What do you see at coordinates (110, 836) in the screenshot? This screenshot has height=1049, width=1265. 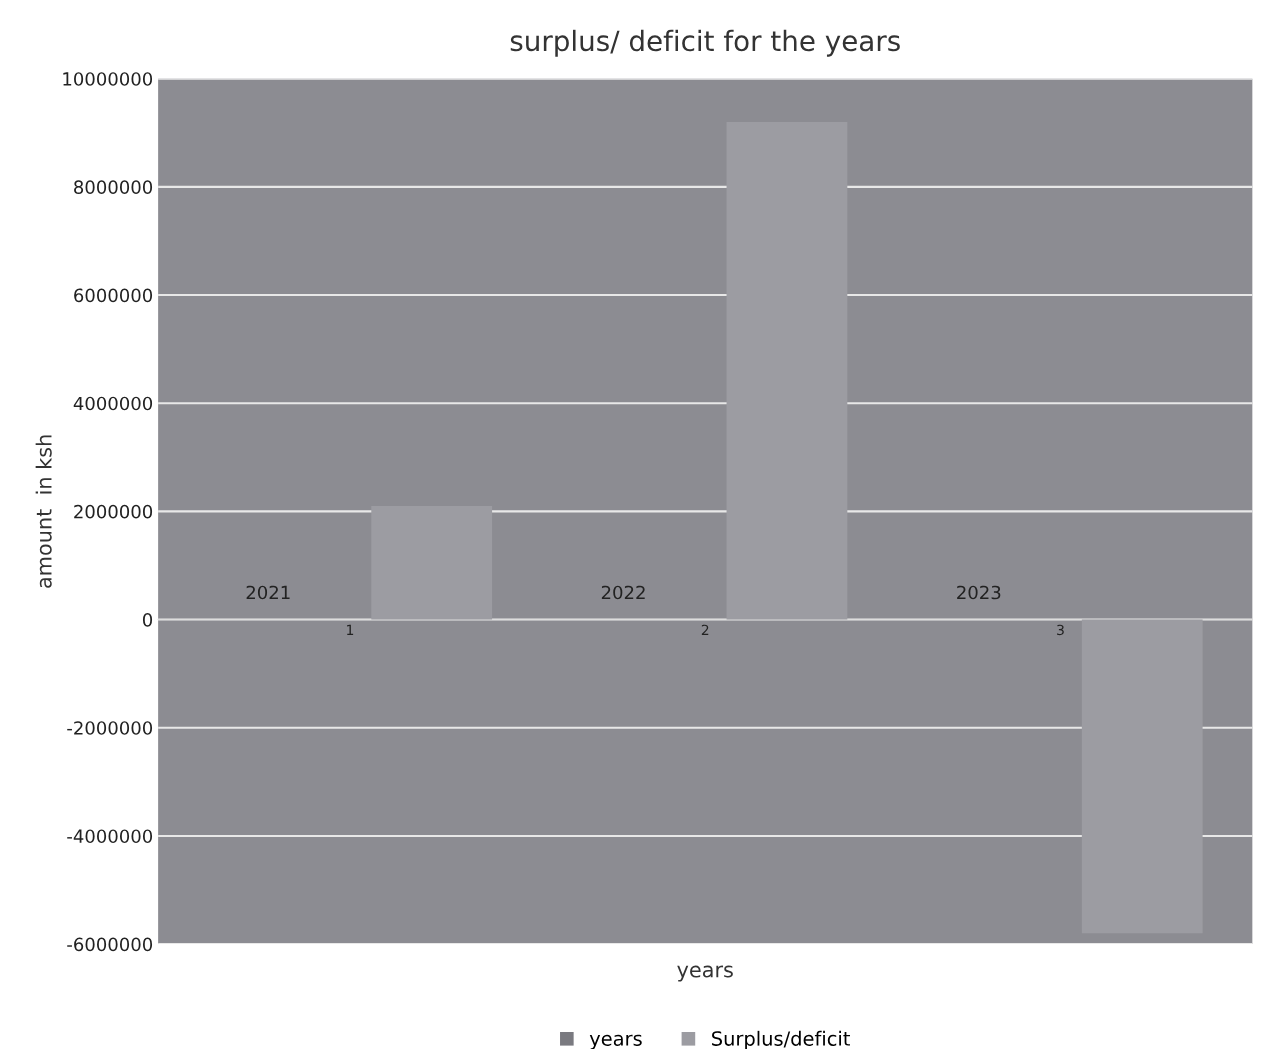 I see `y-tick-label: -4000000` at bounding box center [110, 836].